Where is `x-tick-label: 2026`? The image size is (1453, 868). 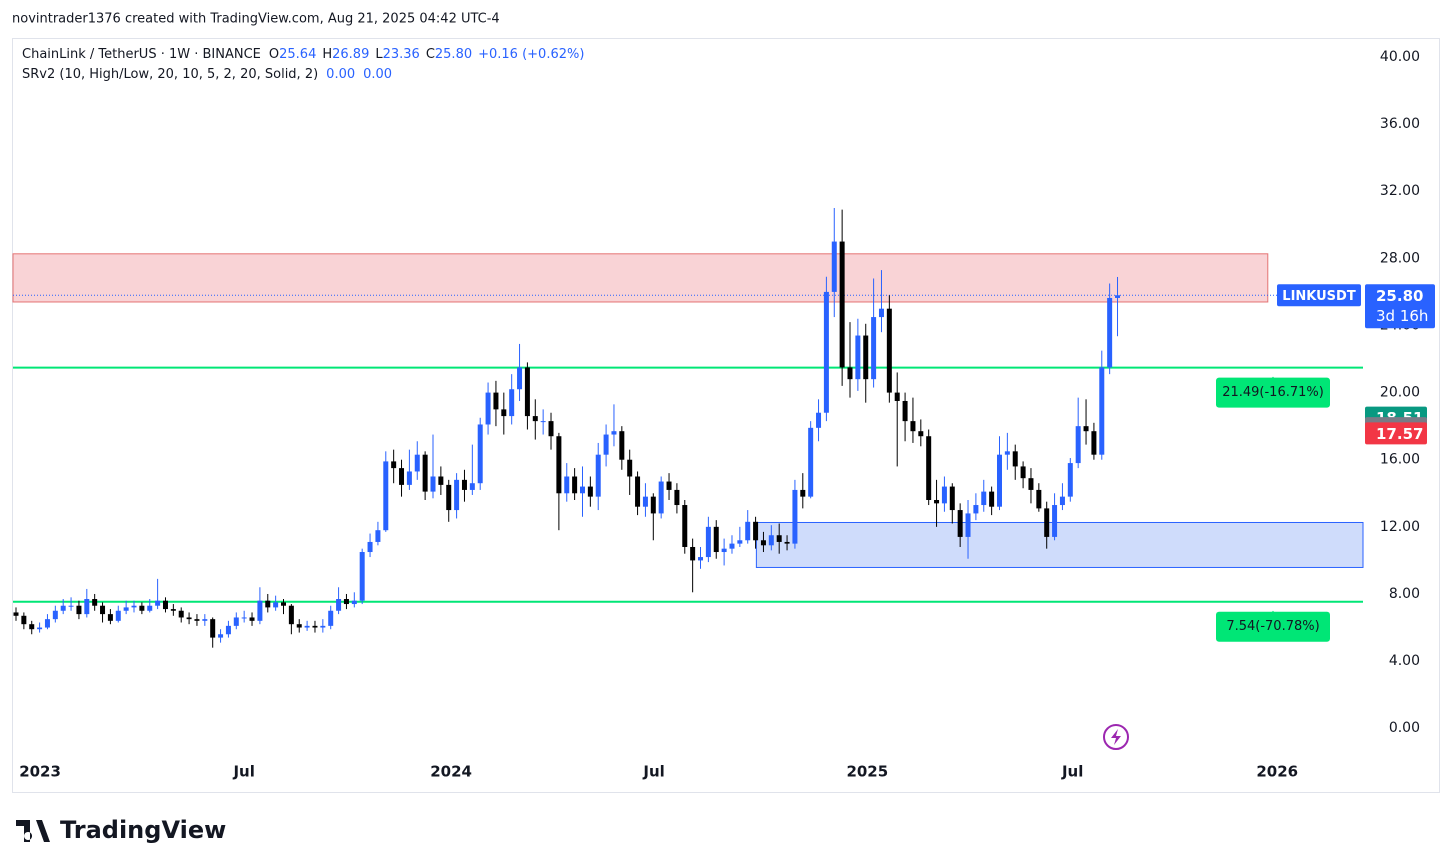 x-tick-label: 2026 is located at coordinates (1277, 772).